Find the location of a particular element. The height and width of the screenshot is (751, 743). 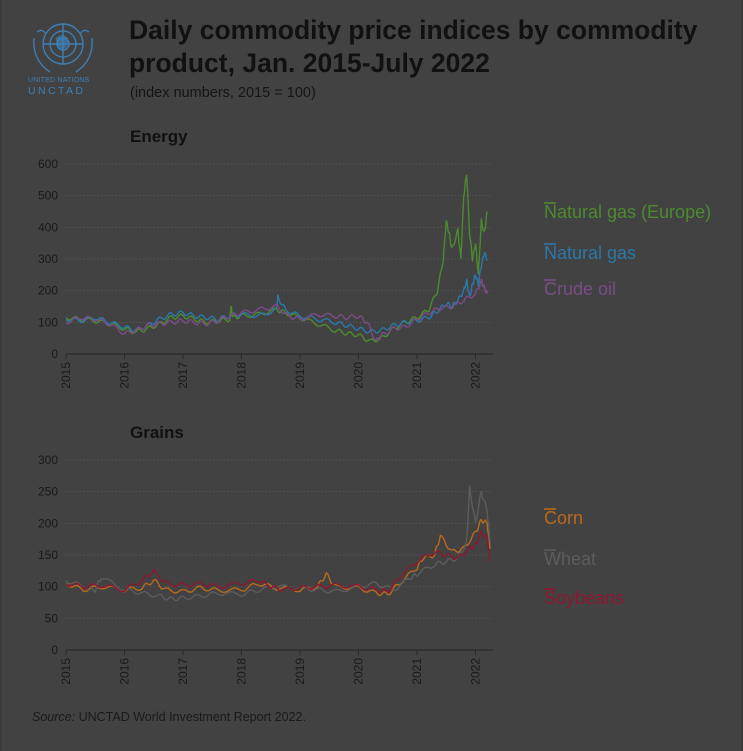

grains-legend-label: Soybeans is located at coordinates (584, 598).